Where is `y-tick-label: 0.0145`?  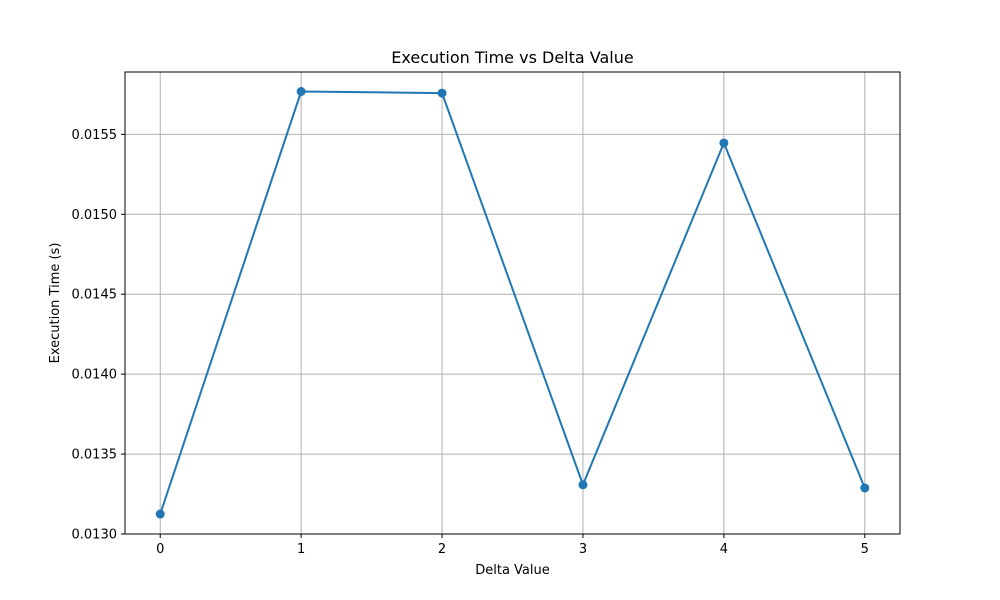 y-tick-label: 0.0145 is located at coordinates (95, 295).